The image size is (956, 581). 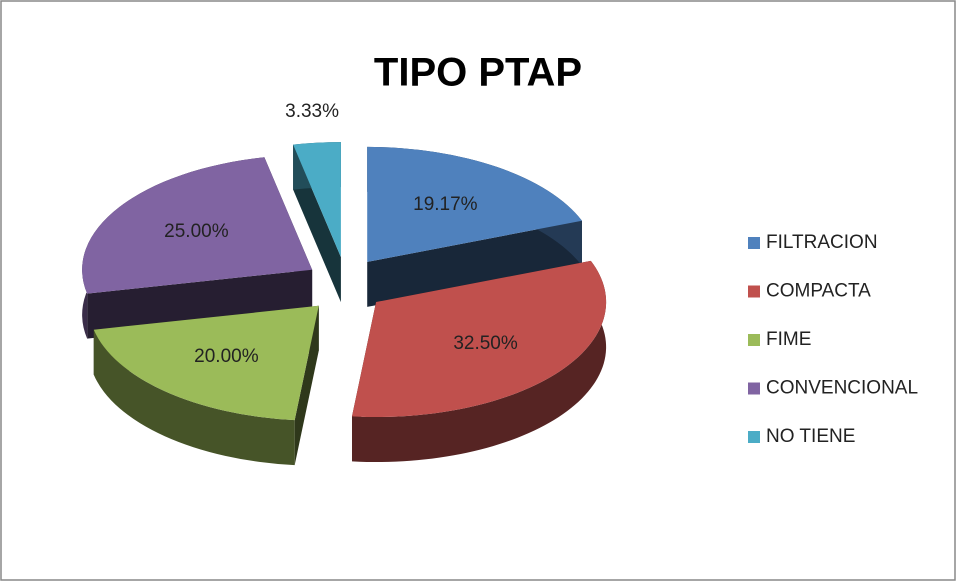 I want to click on data-label: 19.17%, so click(x=445, y=204).